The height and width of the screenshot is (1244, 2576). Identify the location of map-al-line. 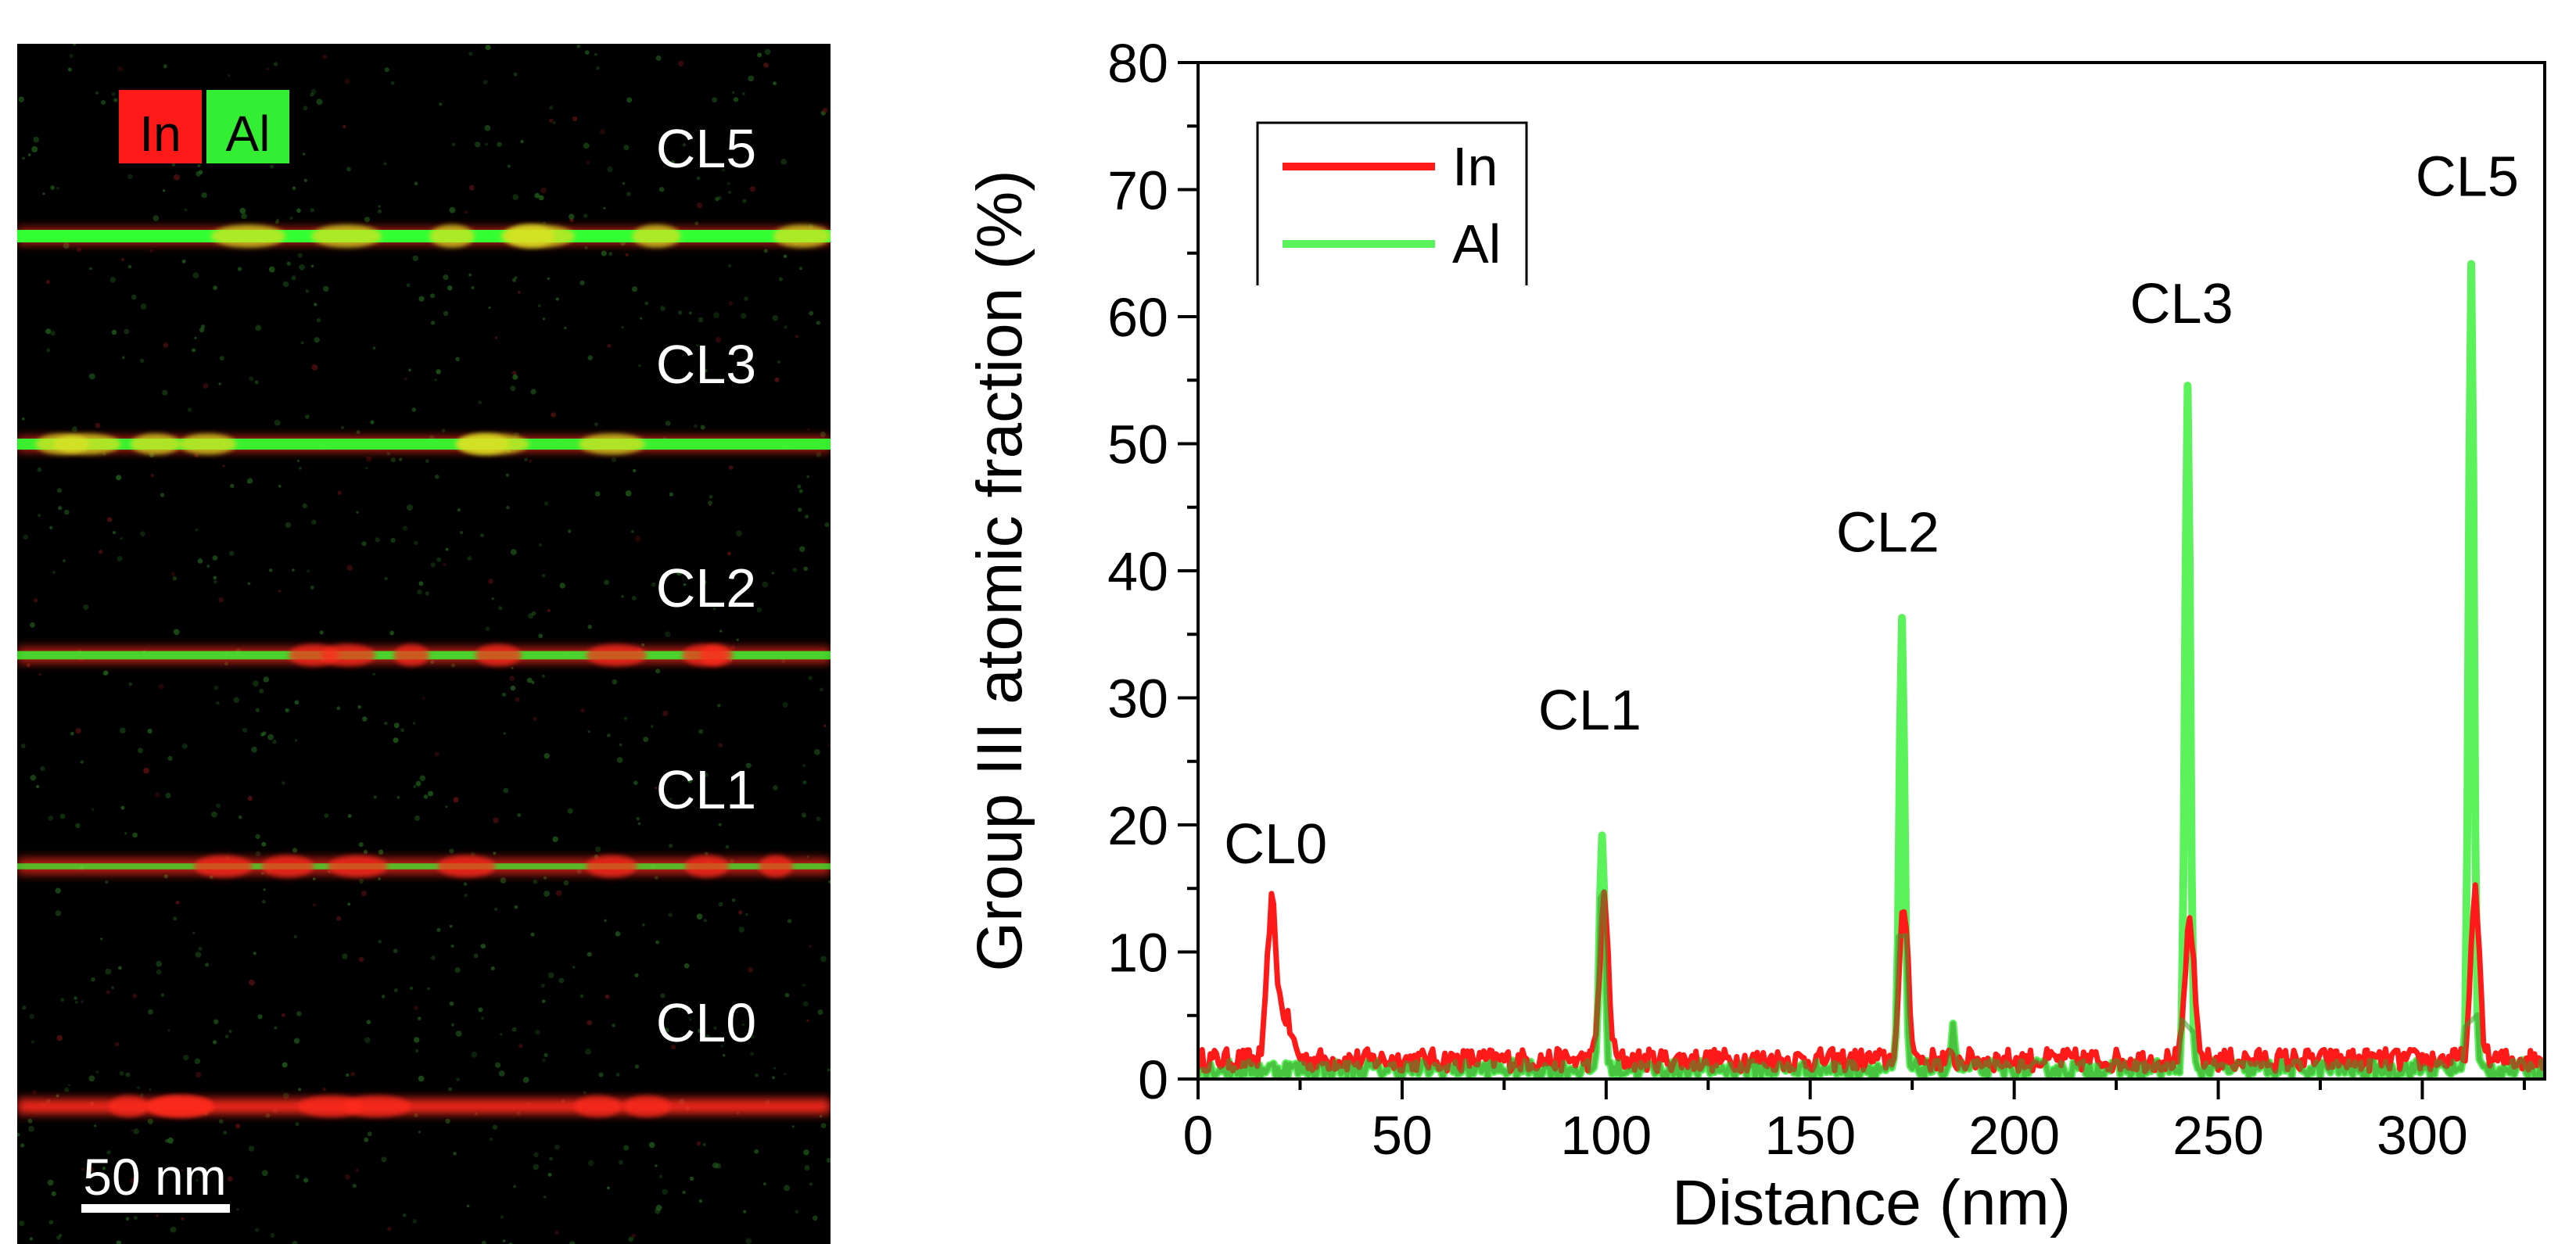
(424, 236).